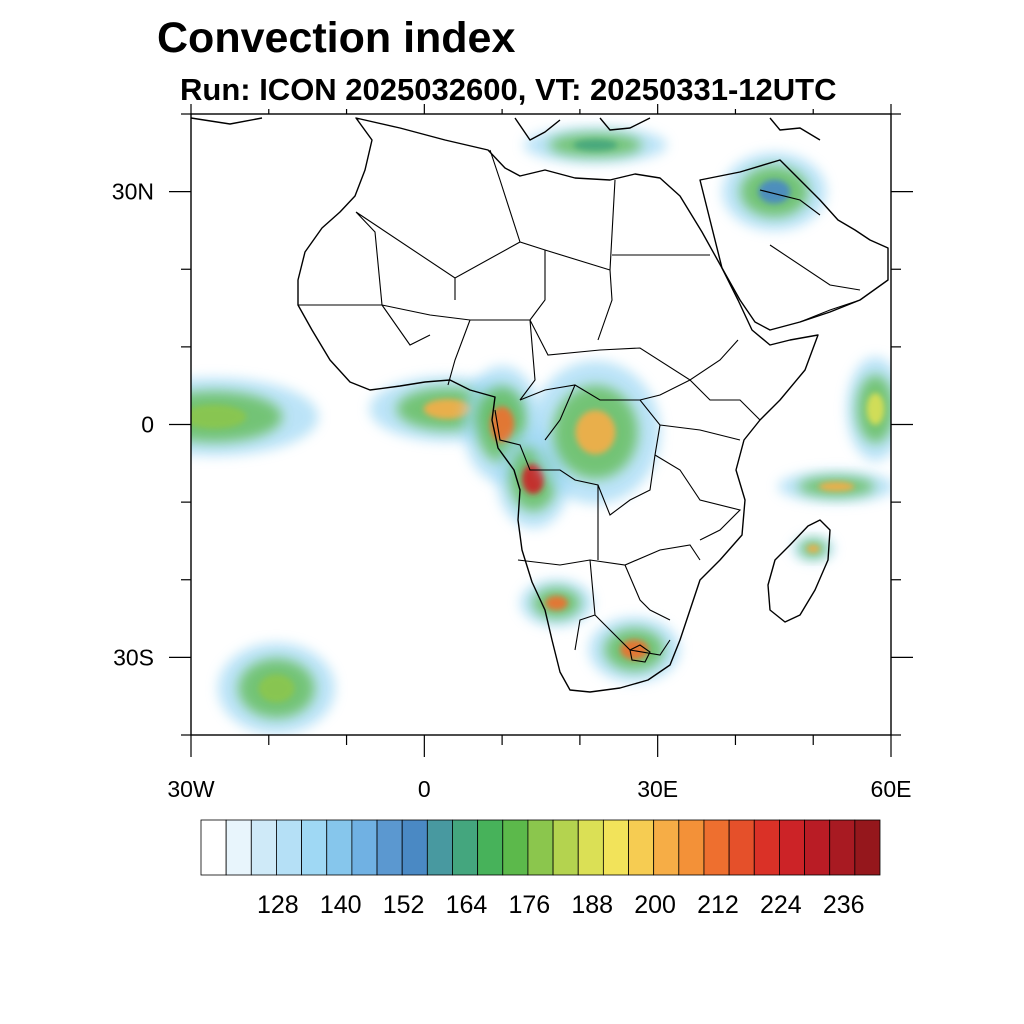 The height and width of the screenshot is (1024, 1024). What do you see at coordinates (609, 574) in the screenshot?
I see `border-southern-africa` at bounding box center [609, 574].